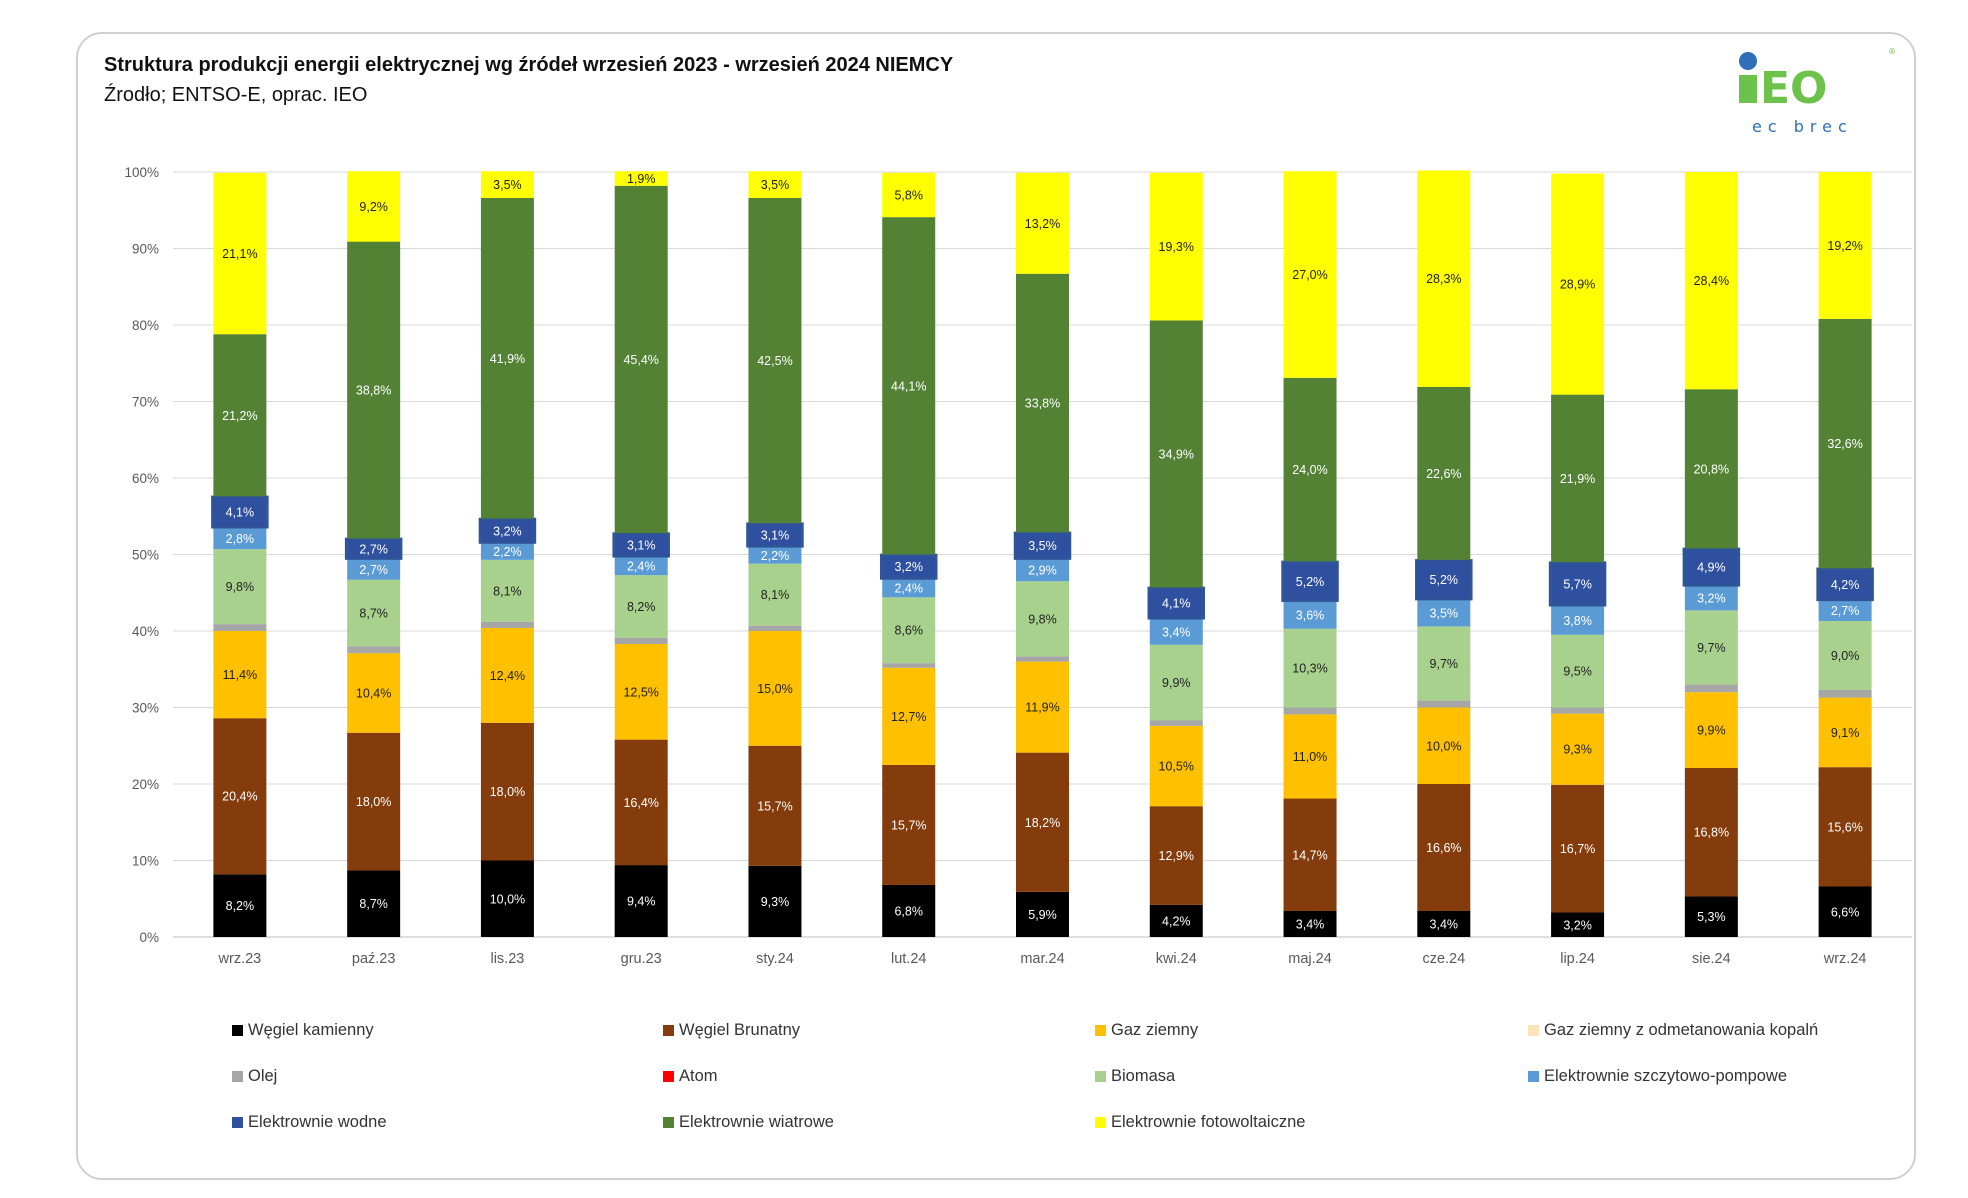  What do you see at coordinates (507, 676) in the screenshot?
I see `data-label: 12,4%` at bounding box center [507, 676].